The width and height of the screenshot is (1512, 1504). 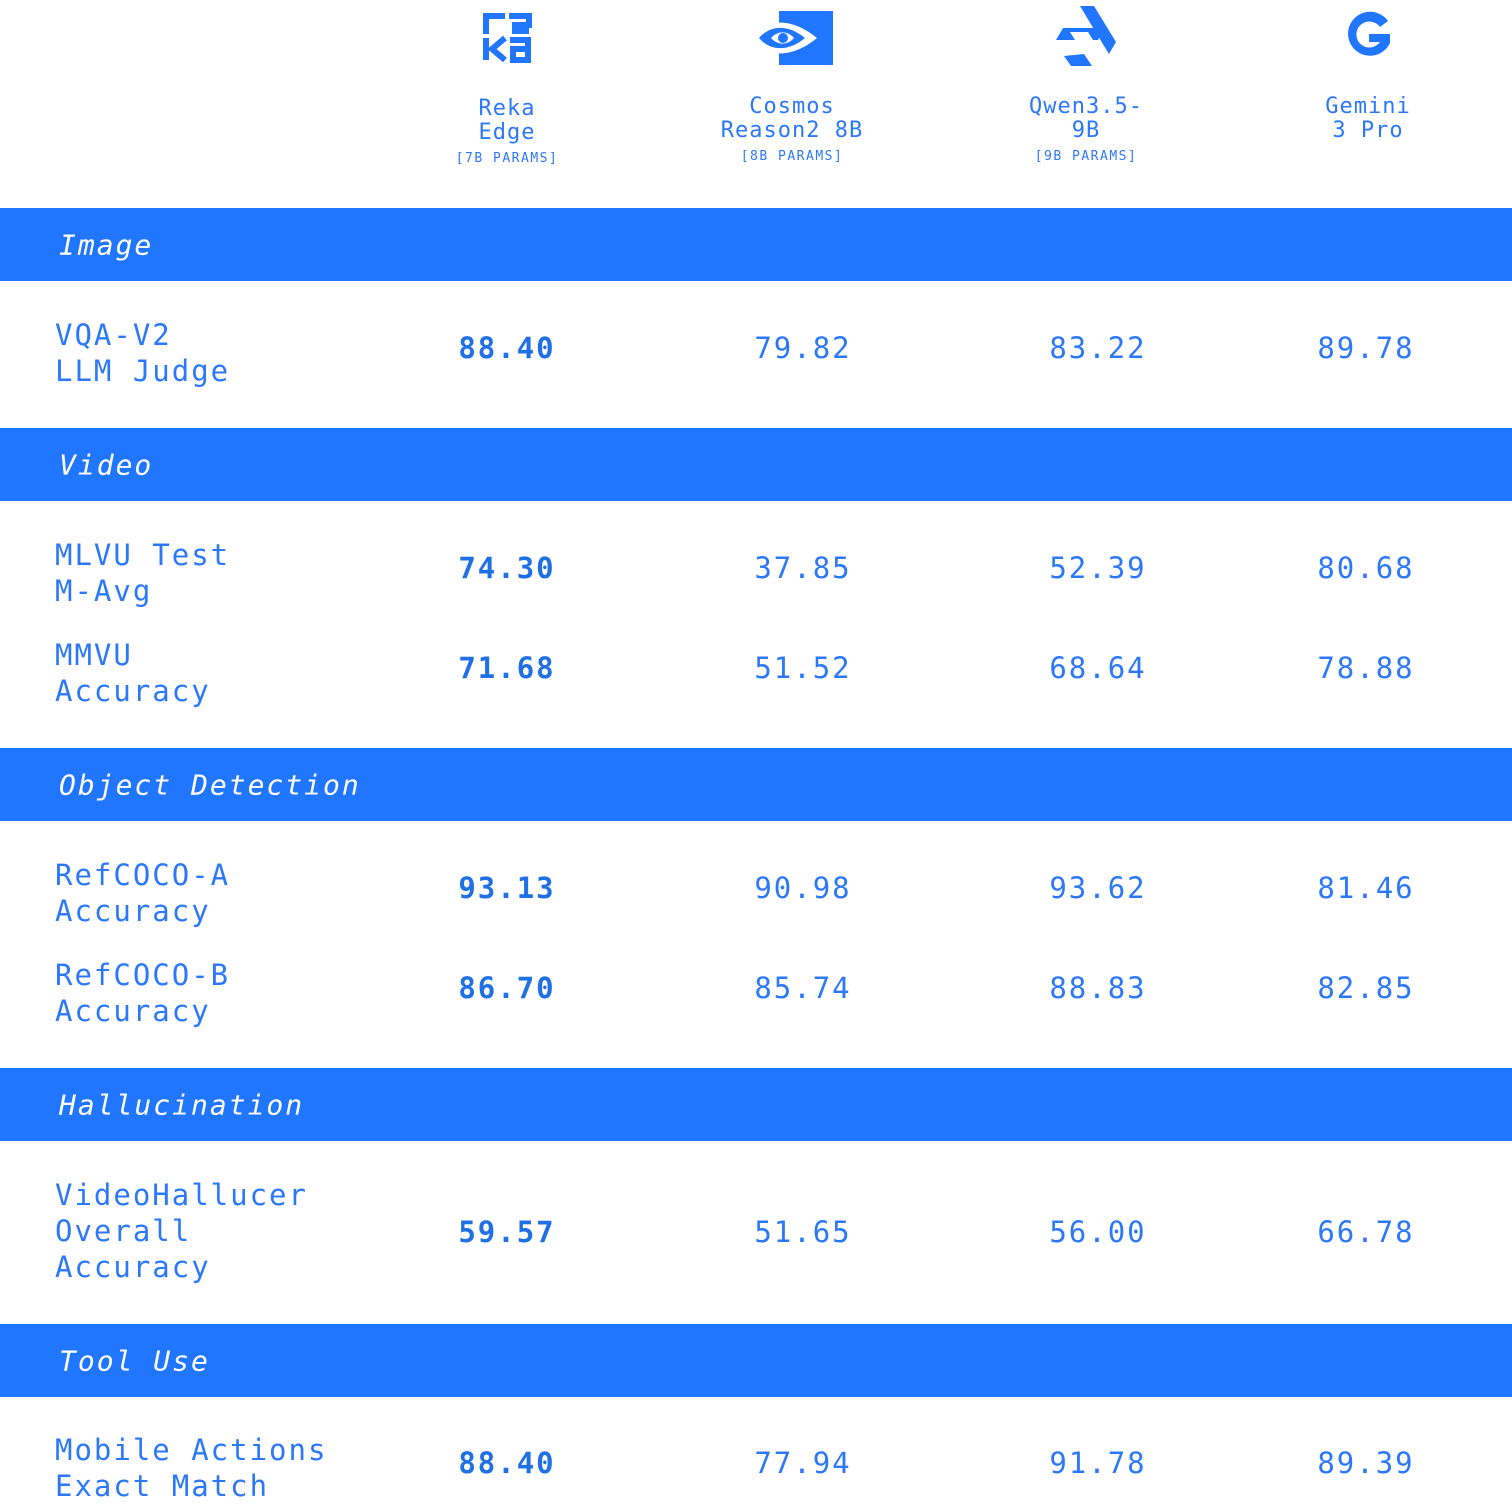 What do you see at coordinates (507, 1232) in the screenshot?
I see `score-cell: 59.57` at bounding box center [507, 1232].